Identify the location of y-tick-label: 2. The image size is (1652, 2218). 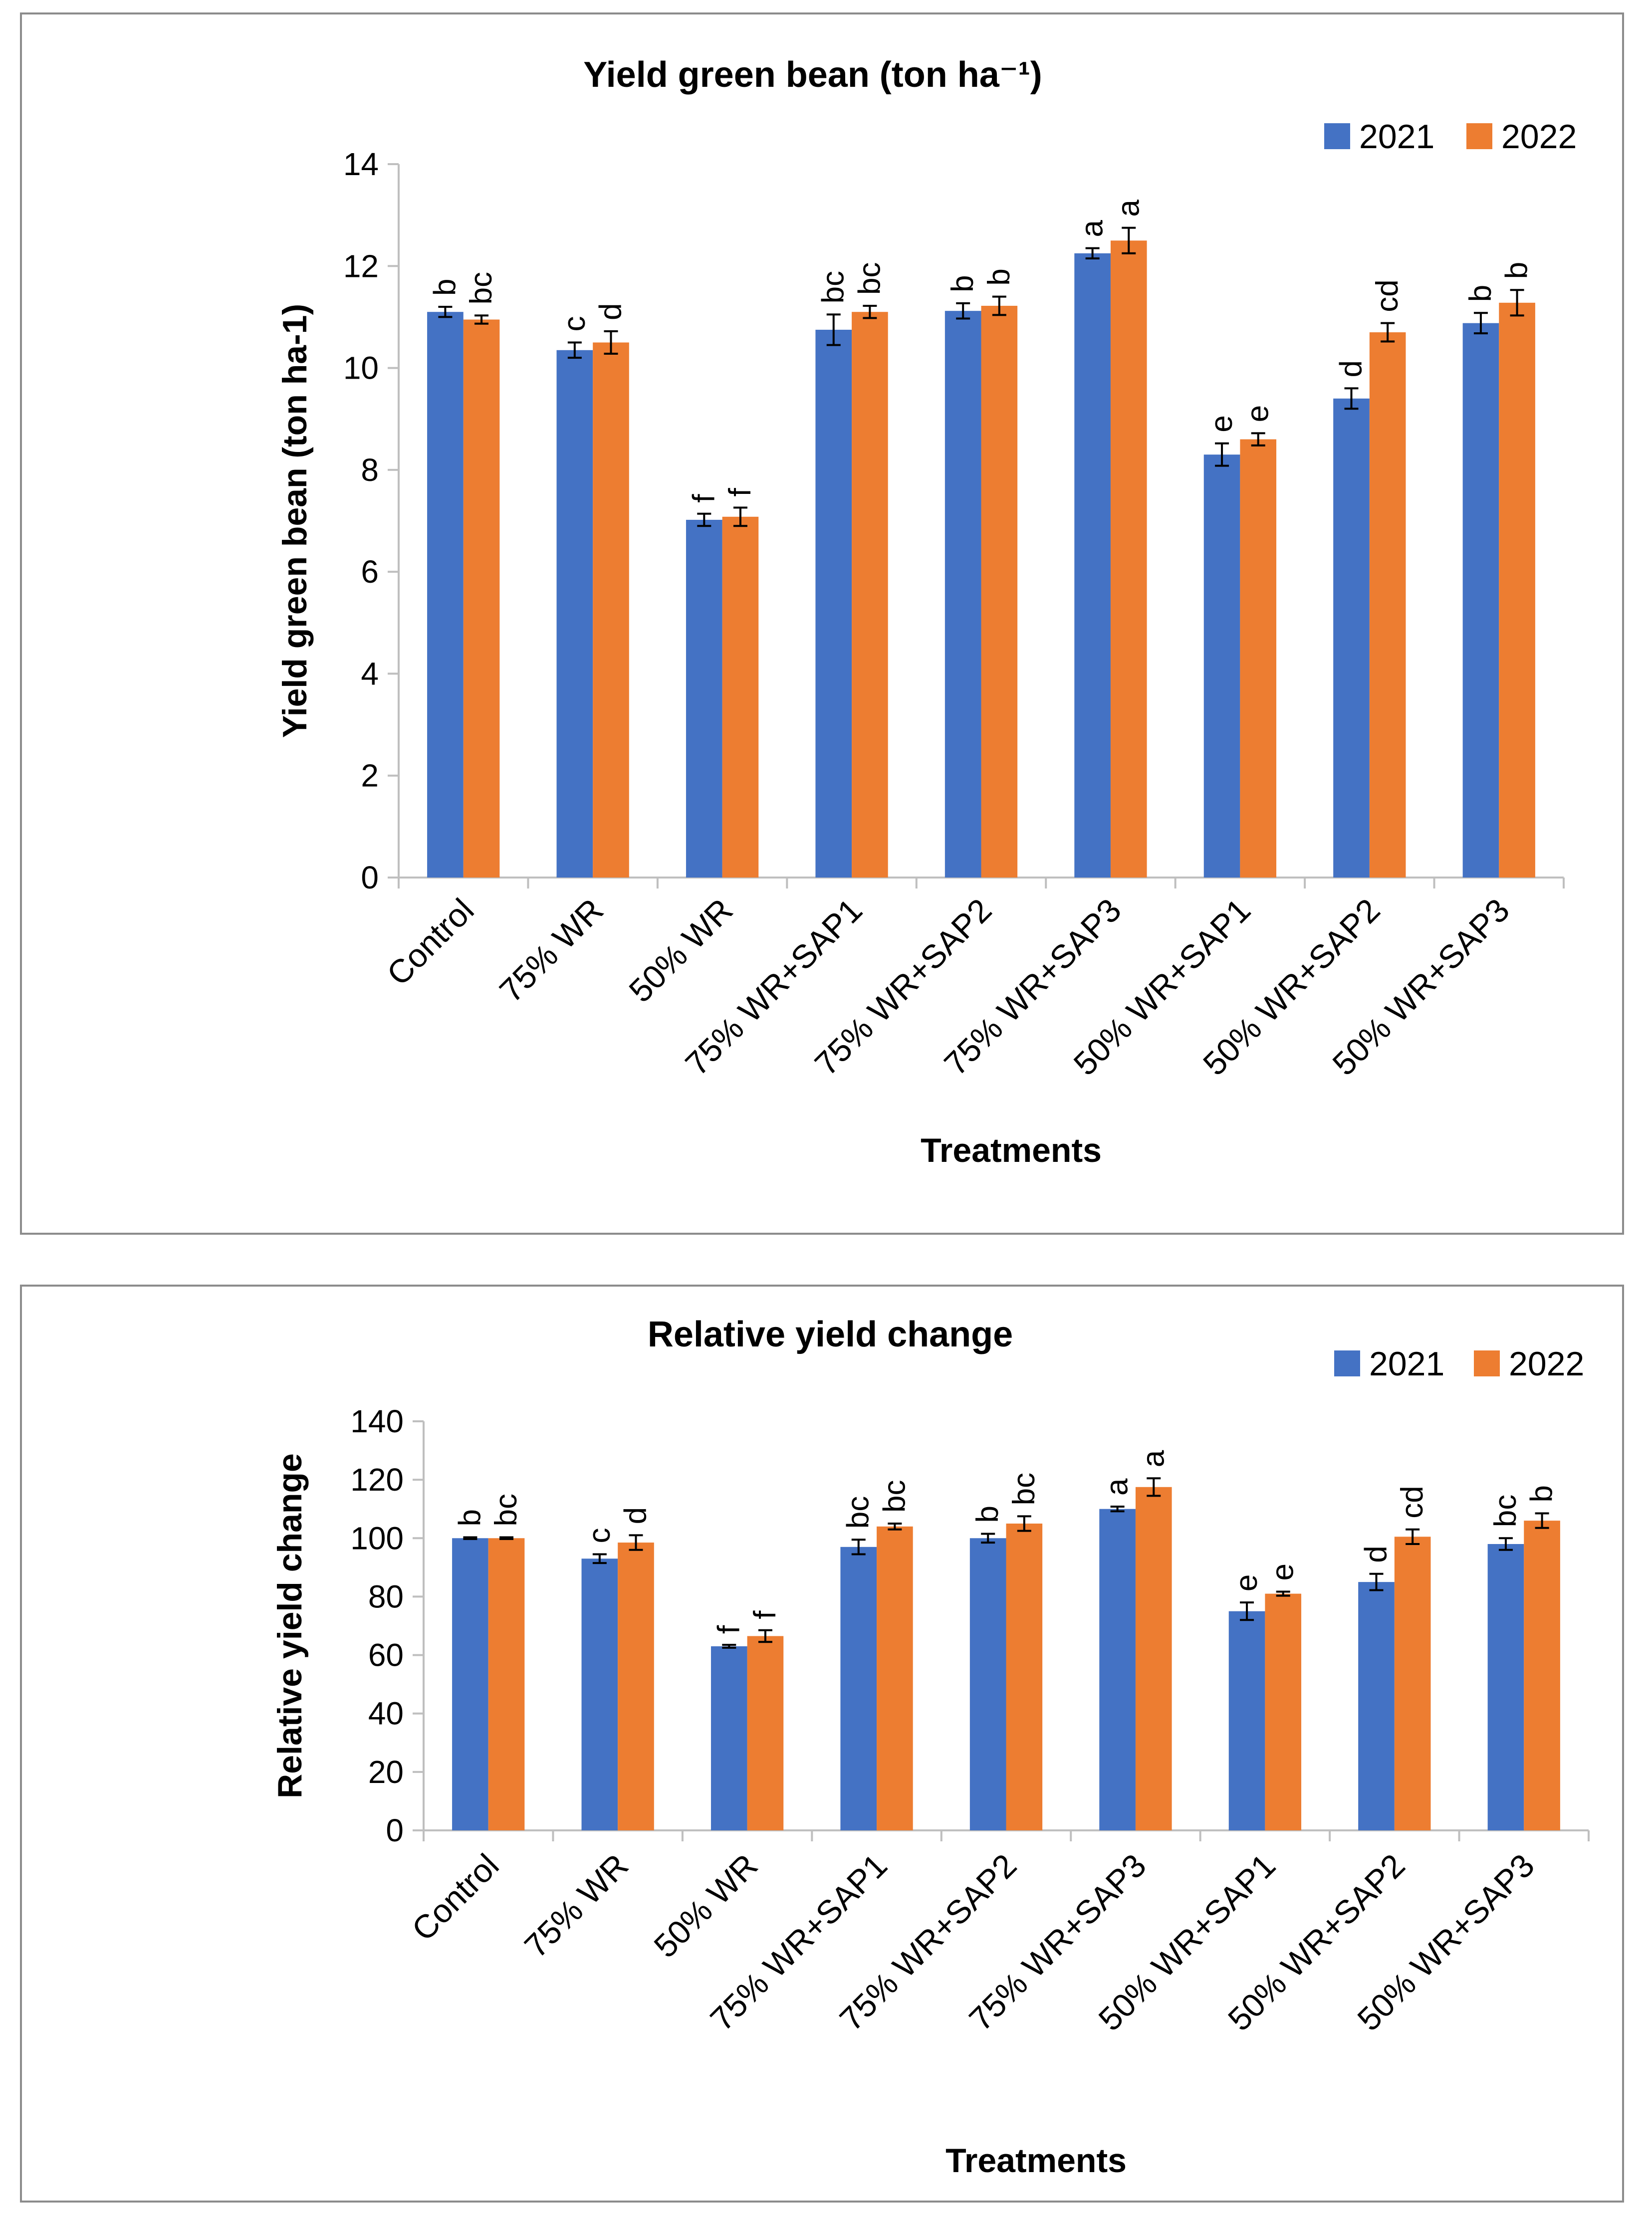
(370, 776).